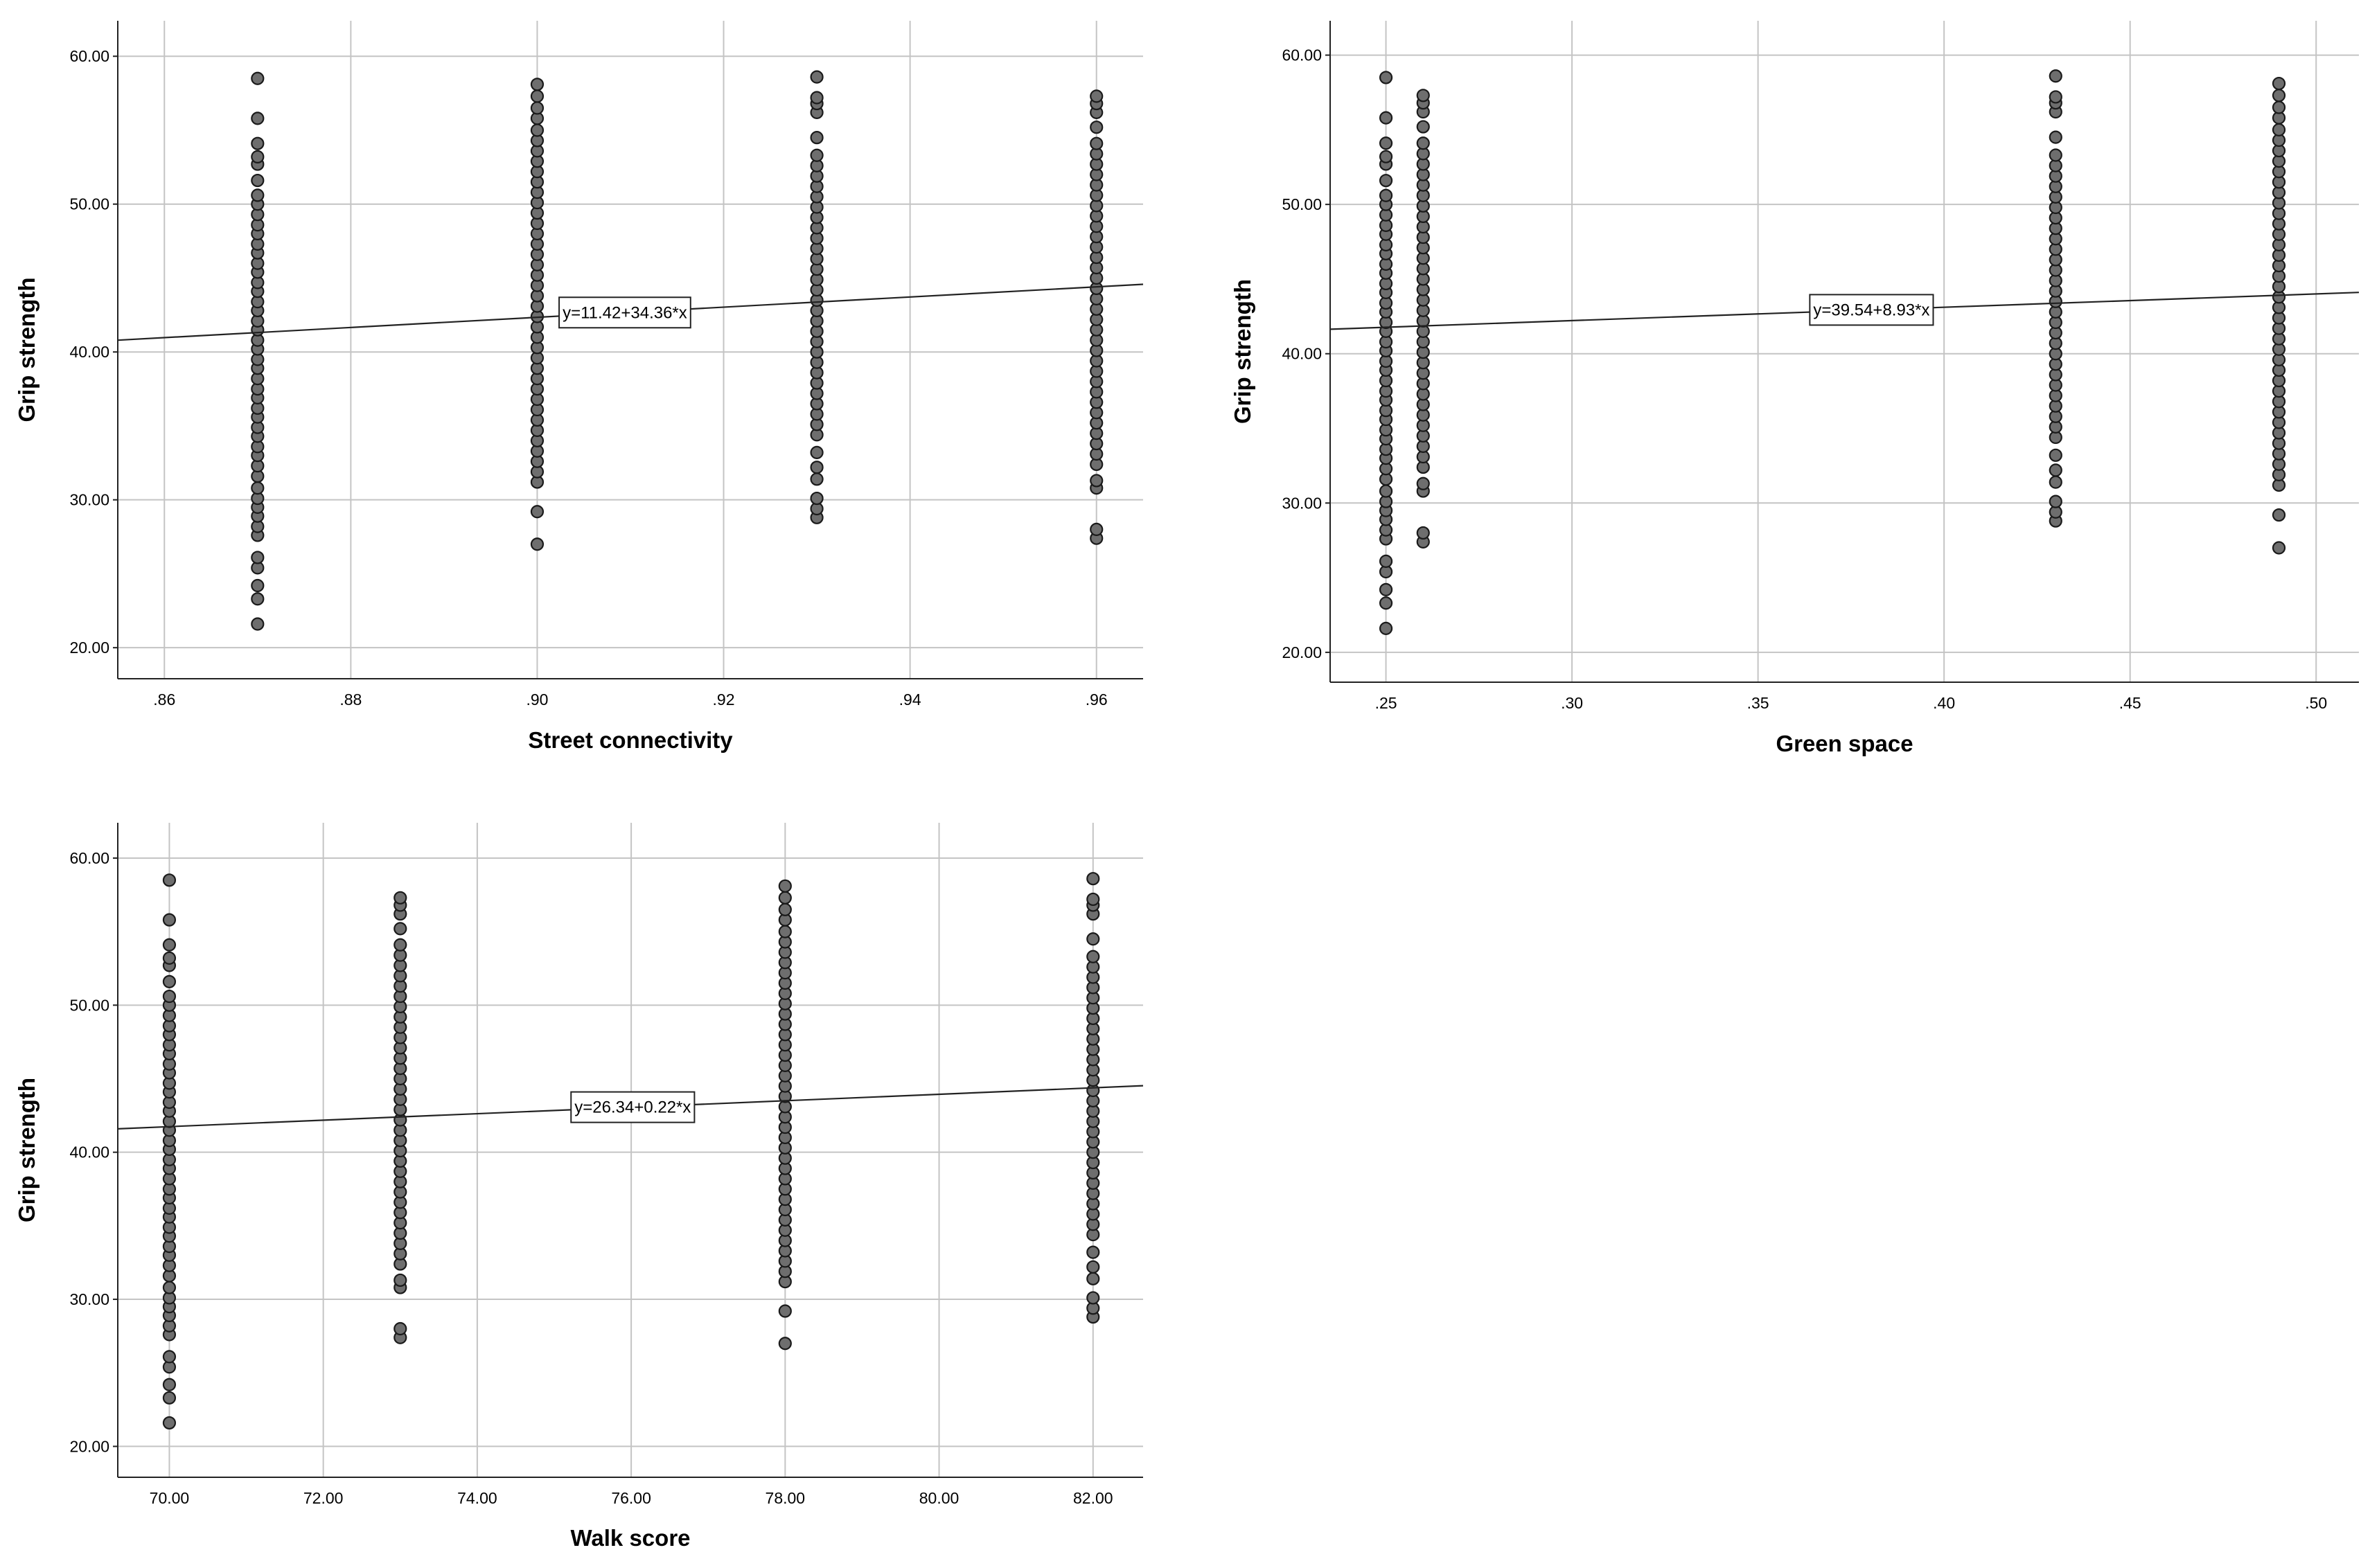  What do you see at coordinates (1845, 743) in the screenshot?
I see `plot-2-x-axis-title: Green space` at bounding box center [1845, 743].